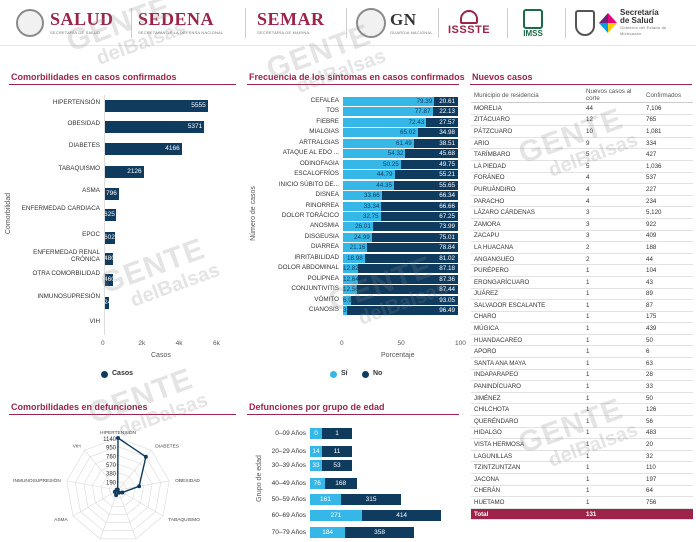  What do you see at coordinates (317, 483) in the screenshot?
I see `age-bar-segment: 76` at bounding box center [317, 483].